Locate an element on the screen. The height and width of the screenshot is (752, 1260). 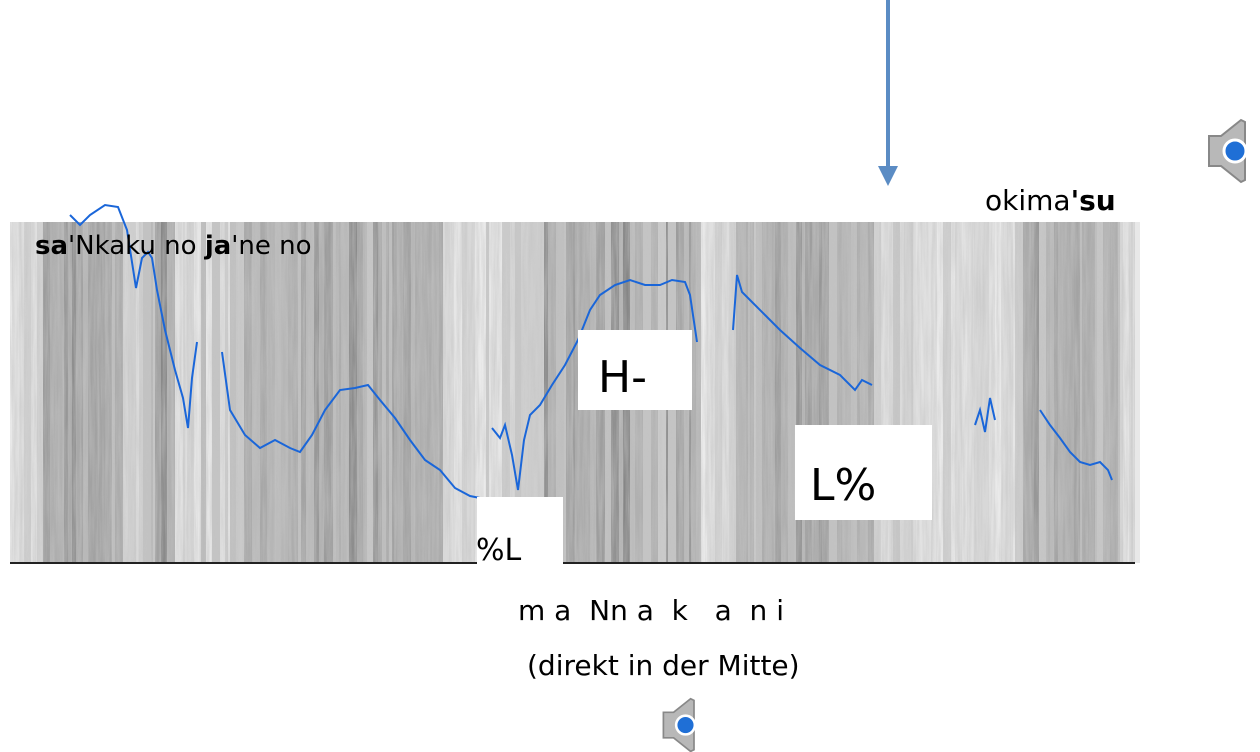
segmentation: m a Nn a k a n i is located at coordinates (651, 610).